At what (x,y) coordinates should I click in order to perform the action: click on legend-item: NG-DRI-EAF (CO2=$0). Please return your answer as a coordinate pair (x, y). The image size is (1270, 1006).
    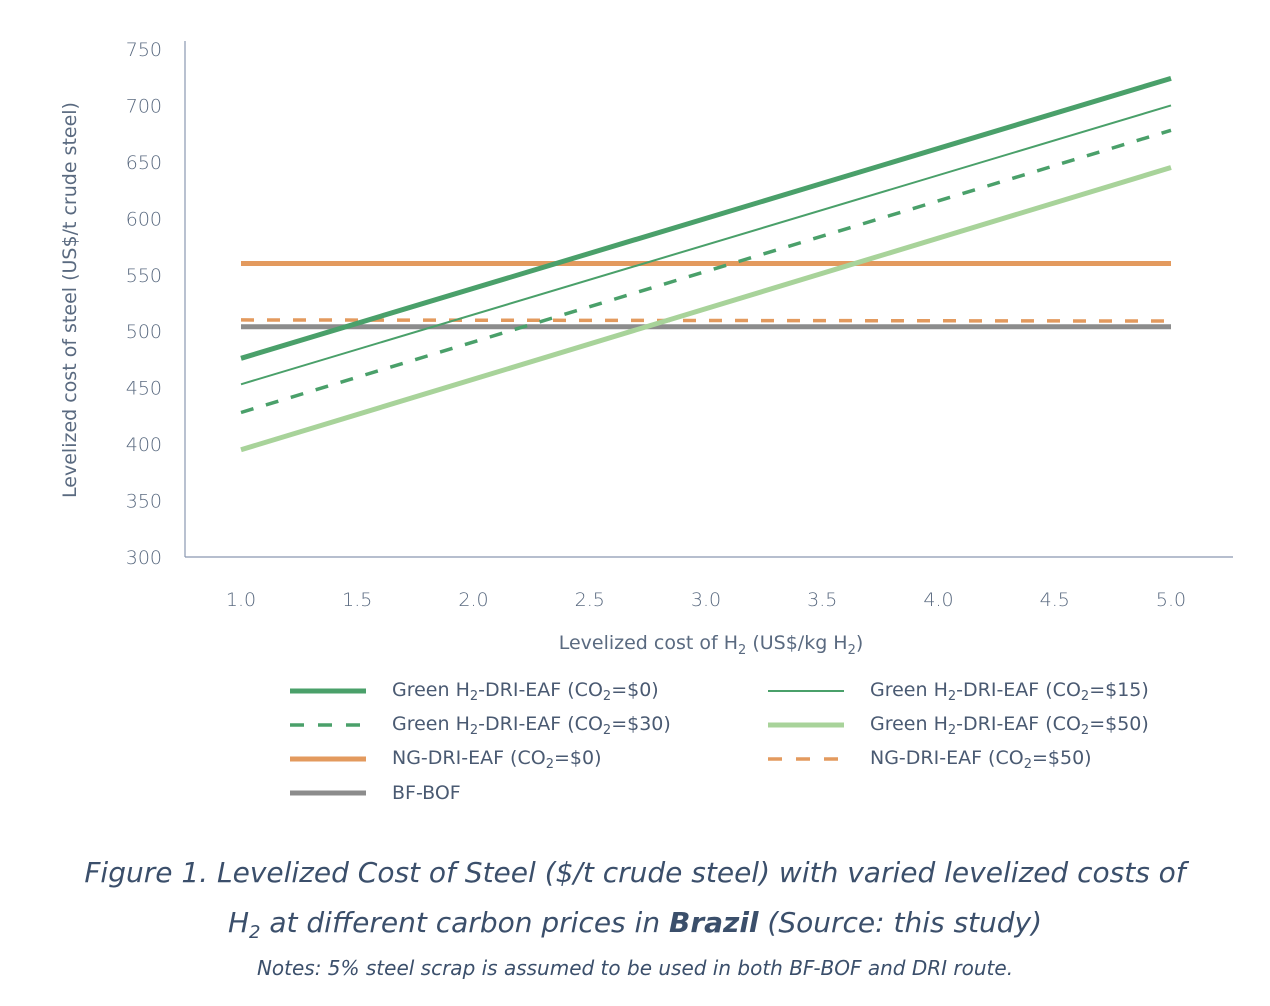
    Looking at the image, I should click on (446, 759).